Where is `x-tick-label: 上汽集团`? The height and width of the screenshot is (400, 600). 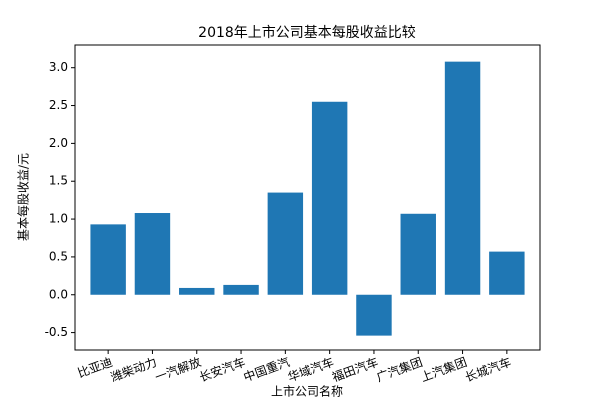
x-tick-label: 上汽集团 is located at coordinates (444, 369).